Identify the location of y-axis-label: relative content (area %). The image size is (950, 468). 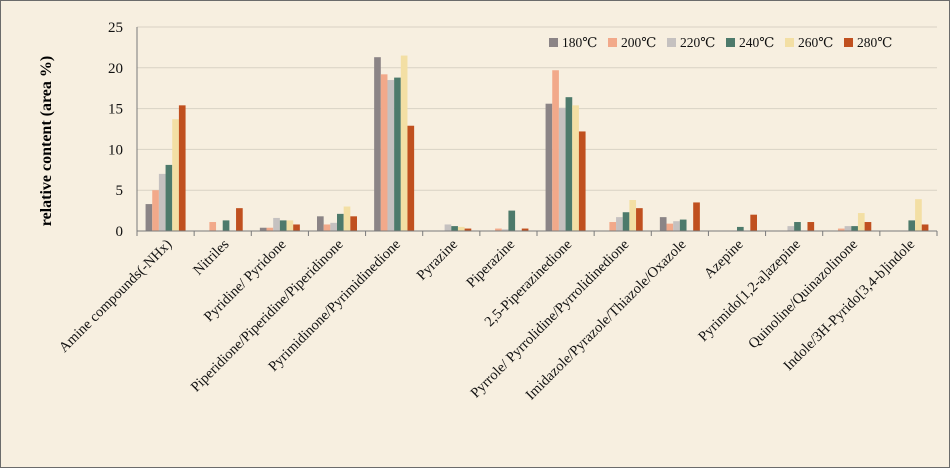
(46, 141).